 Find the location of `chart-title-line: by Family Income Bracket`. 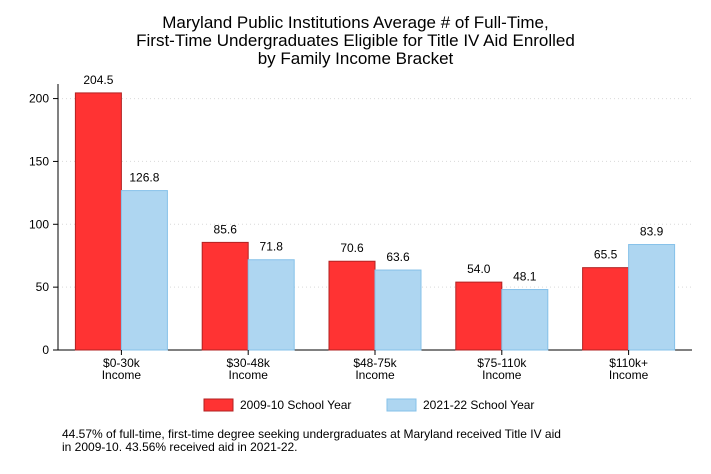

chart-title-line: by Family Income Bracket is located at coordinates (355, 58).